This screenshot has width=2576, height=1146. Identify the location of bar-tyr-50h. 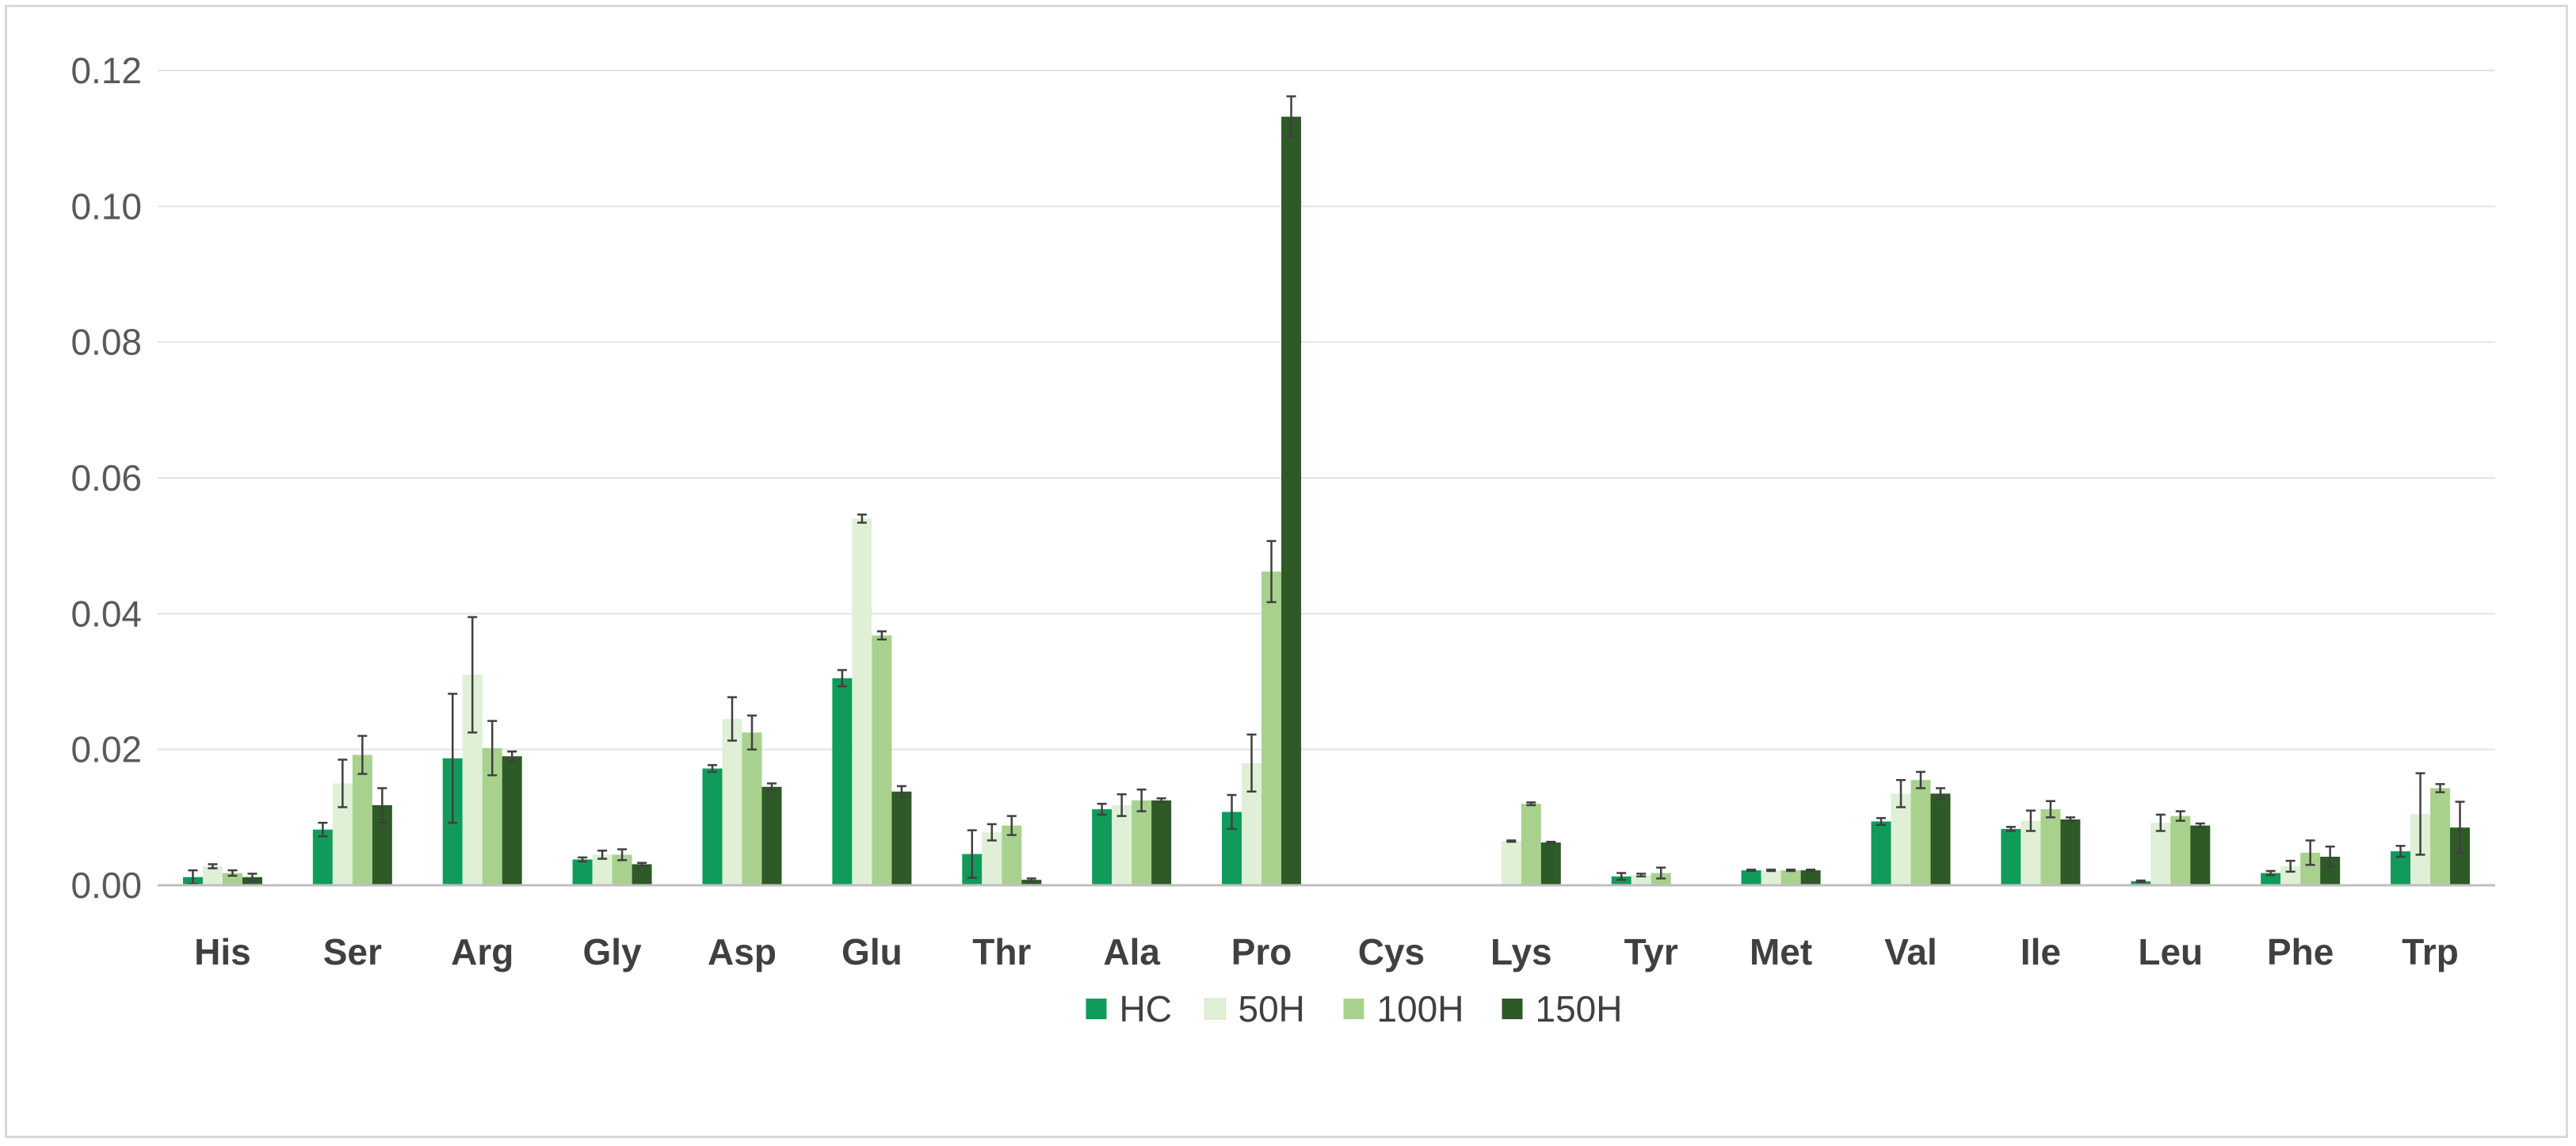
(1641, 880).